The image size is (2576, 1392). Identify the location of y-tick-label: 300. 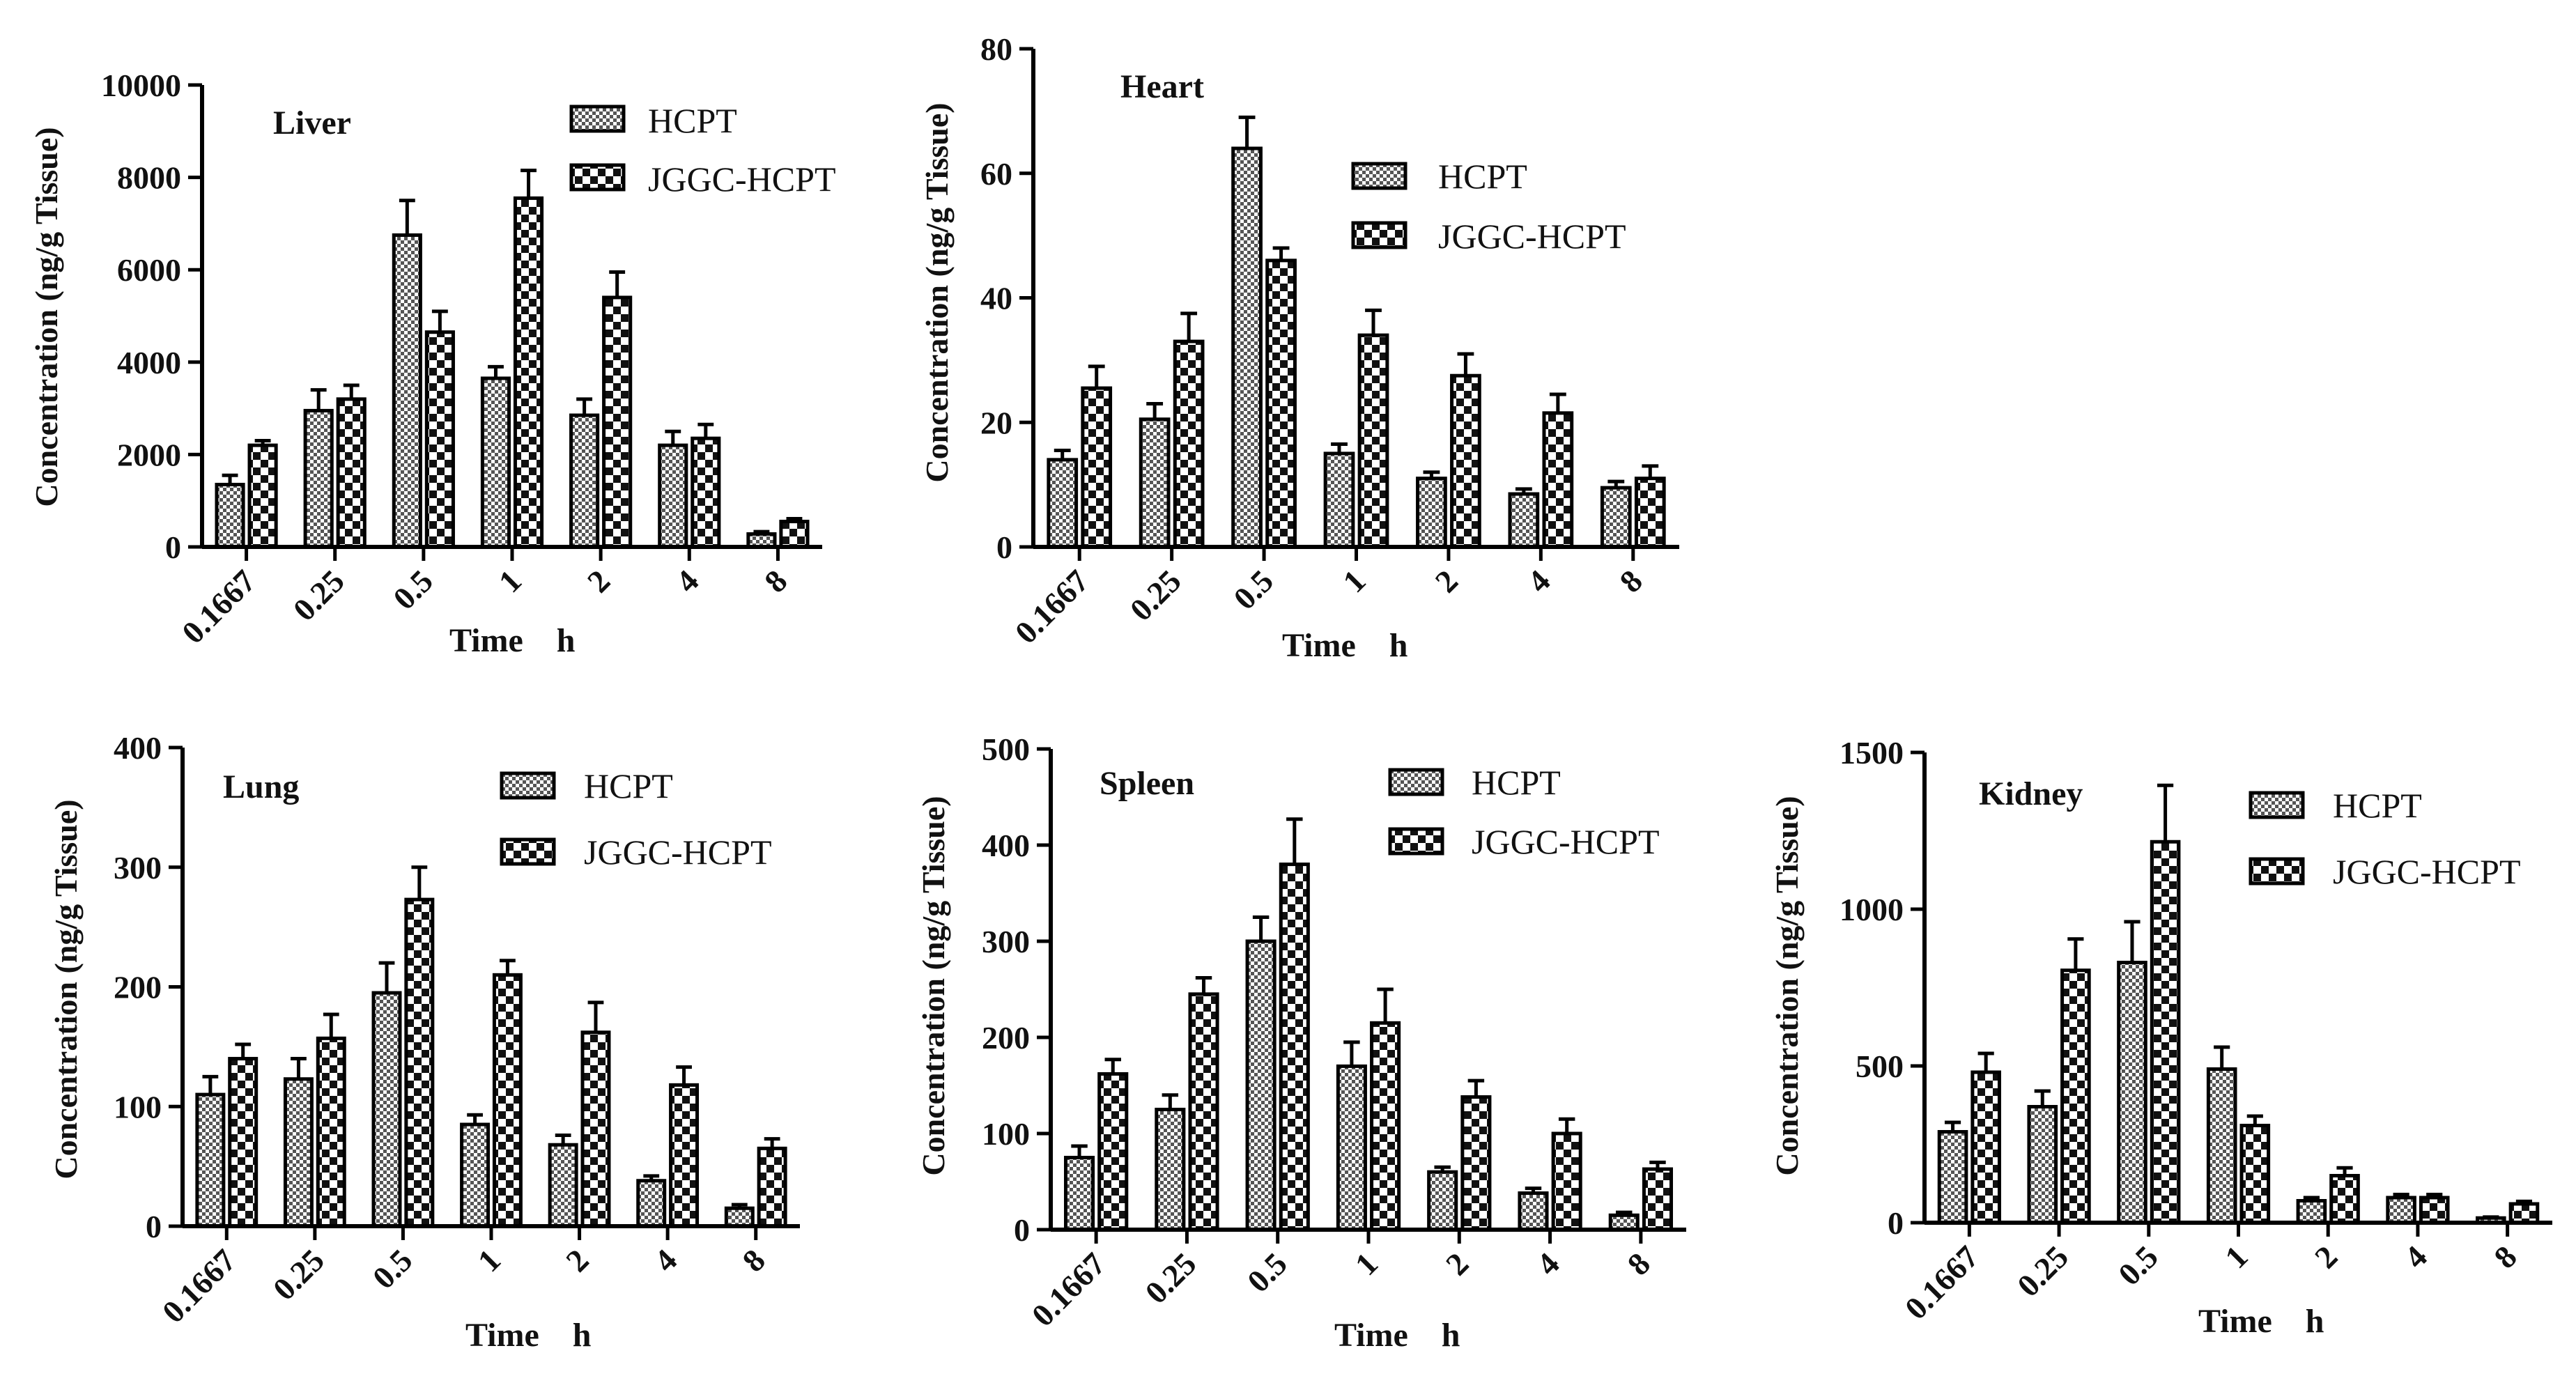
(138, 868).